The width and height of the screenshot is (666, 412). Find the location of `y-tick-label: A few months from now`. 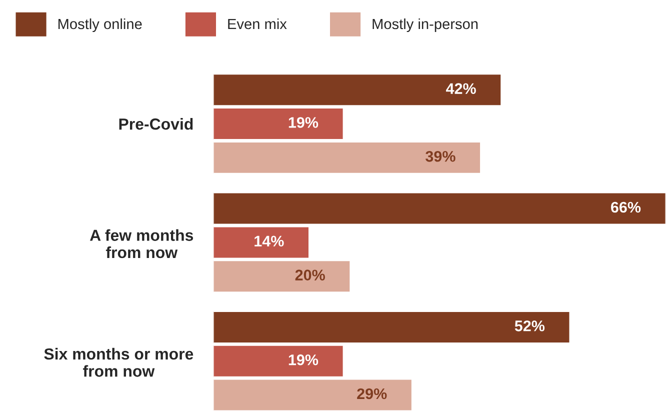

y-tick-label: A few months from now is located at coordinates (142, 243).